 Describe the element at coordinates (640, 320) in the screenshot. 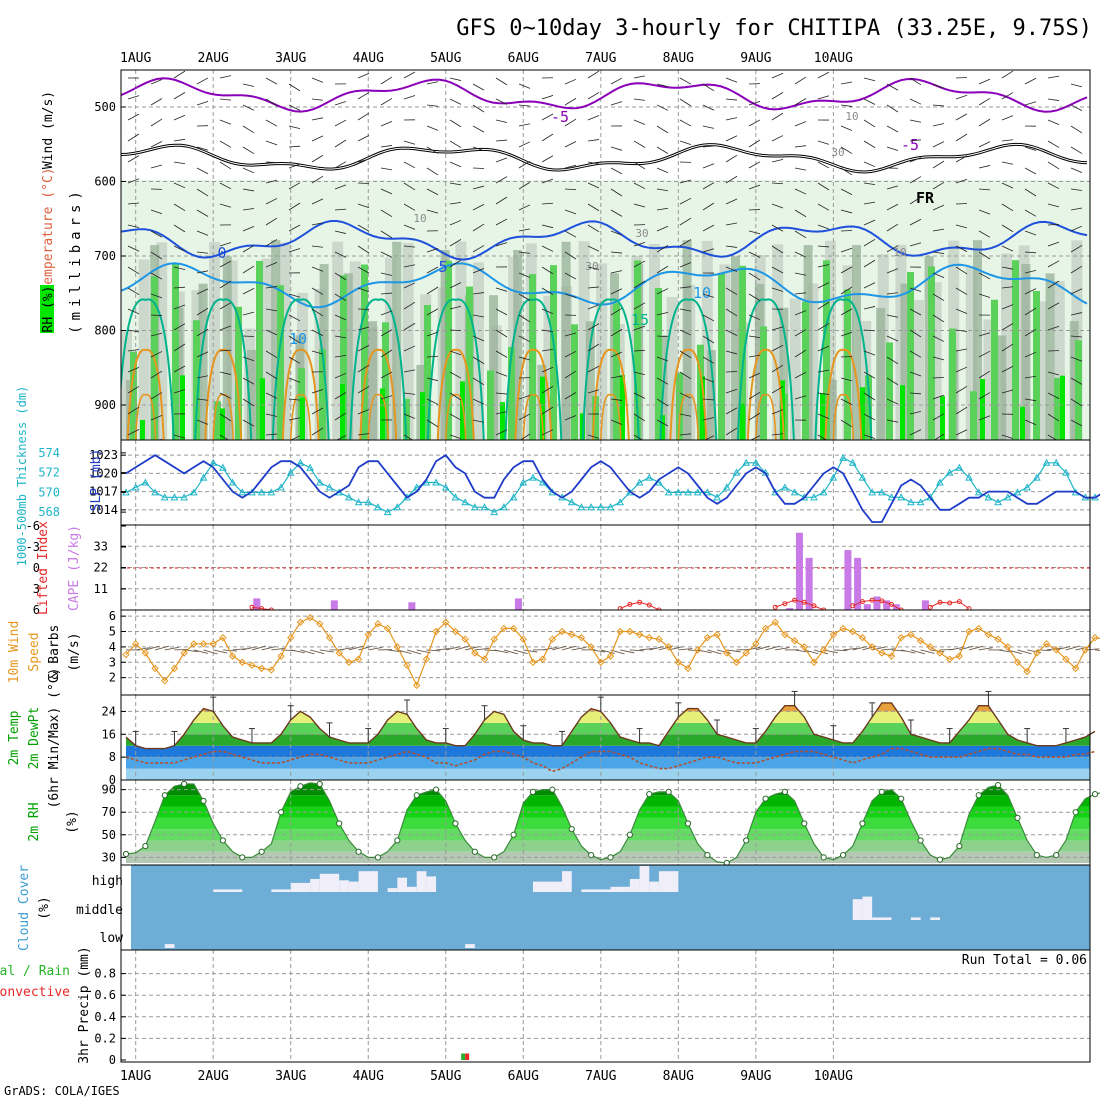

I see `contour-label: 15` at that location.